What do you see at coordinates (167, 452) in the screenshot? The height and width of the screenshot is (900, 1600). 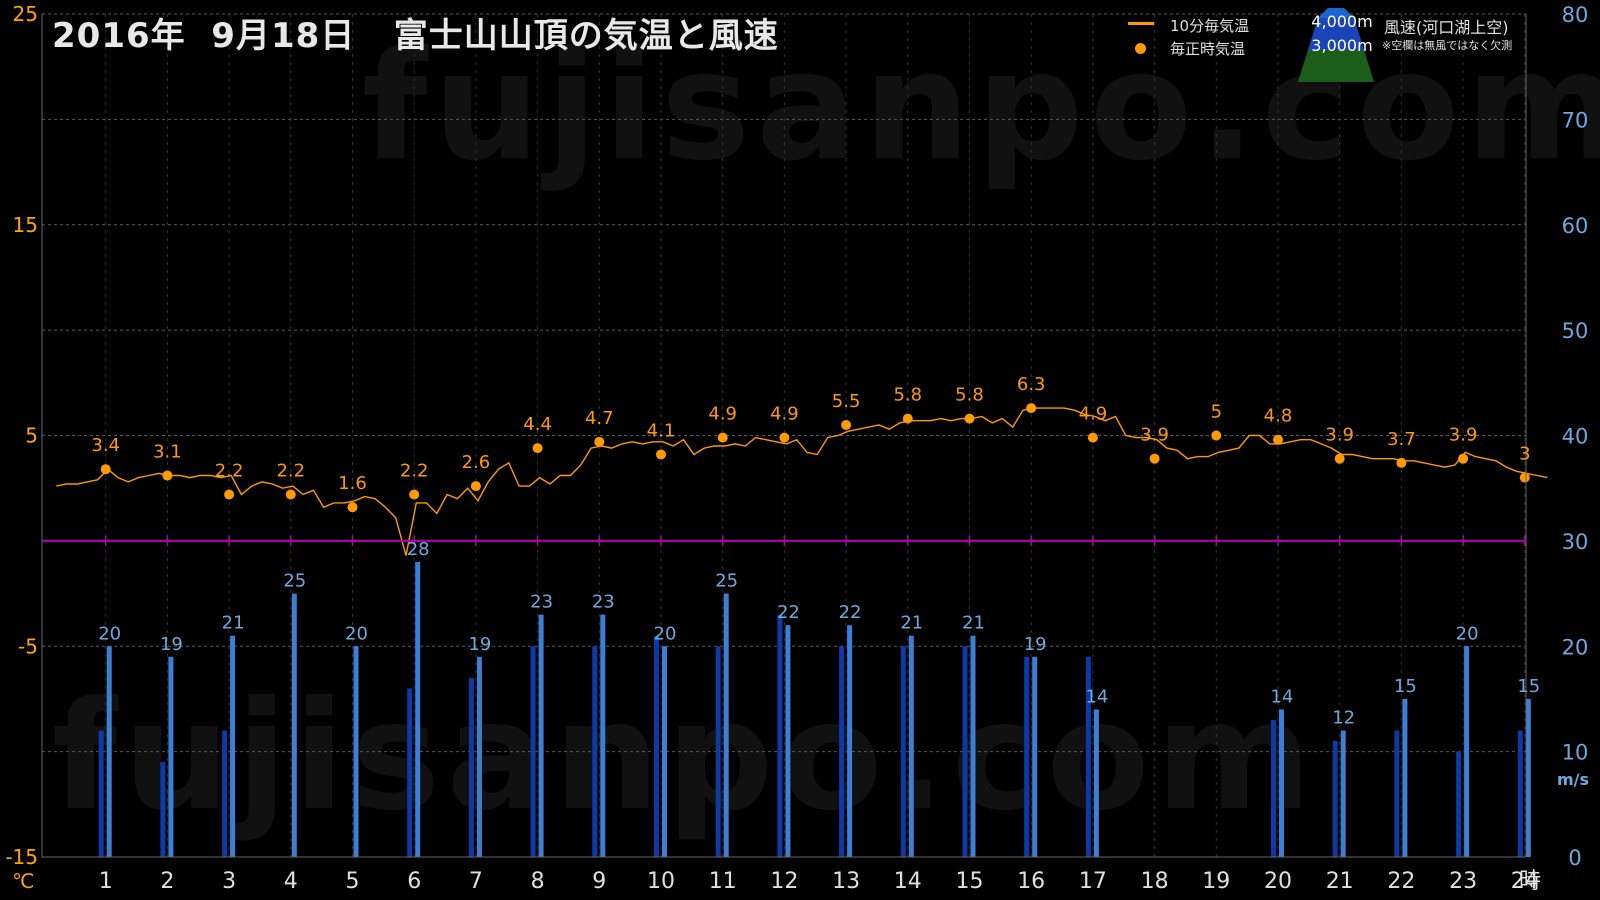 I see `hourly-temp-label: 3.1` at bounding box center [167, 452].